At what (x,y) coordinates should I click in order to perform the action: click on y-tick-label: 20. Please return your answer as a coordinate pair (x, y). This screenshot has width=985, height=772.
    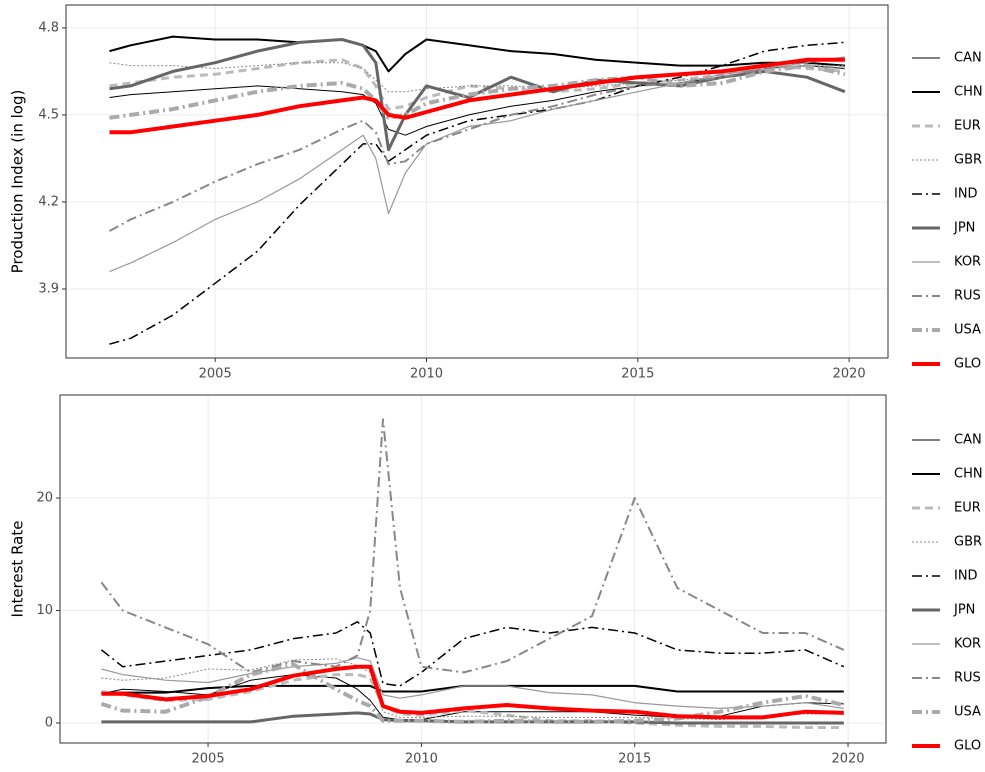
    Looking at the image, I should click on (44, 498).